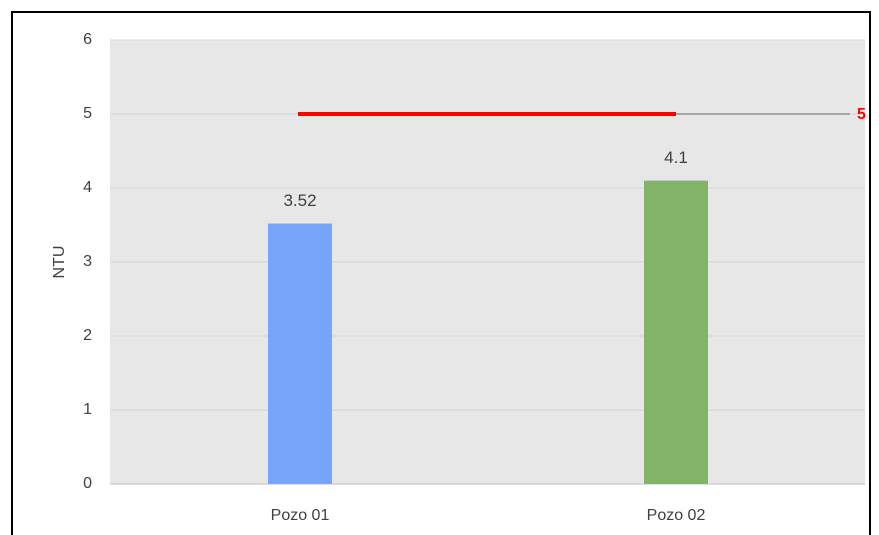  I want to click on y-tick-label: 0, so click(87, 483).